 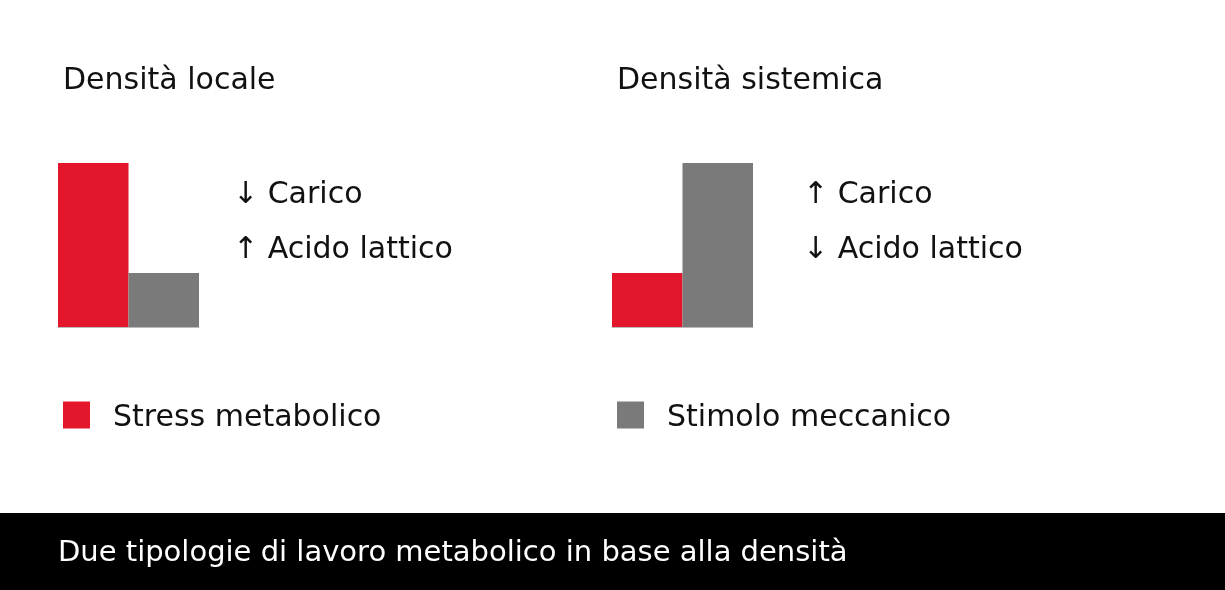 I want to click on text: Due tipologie di lavoro metabolico in base alla densità, so click(x=612, y=551).